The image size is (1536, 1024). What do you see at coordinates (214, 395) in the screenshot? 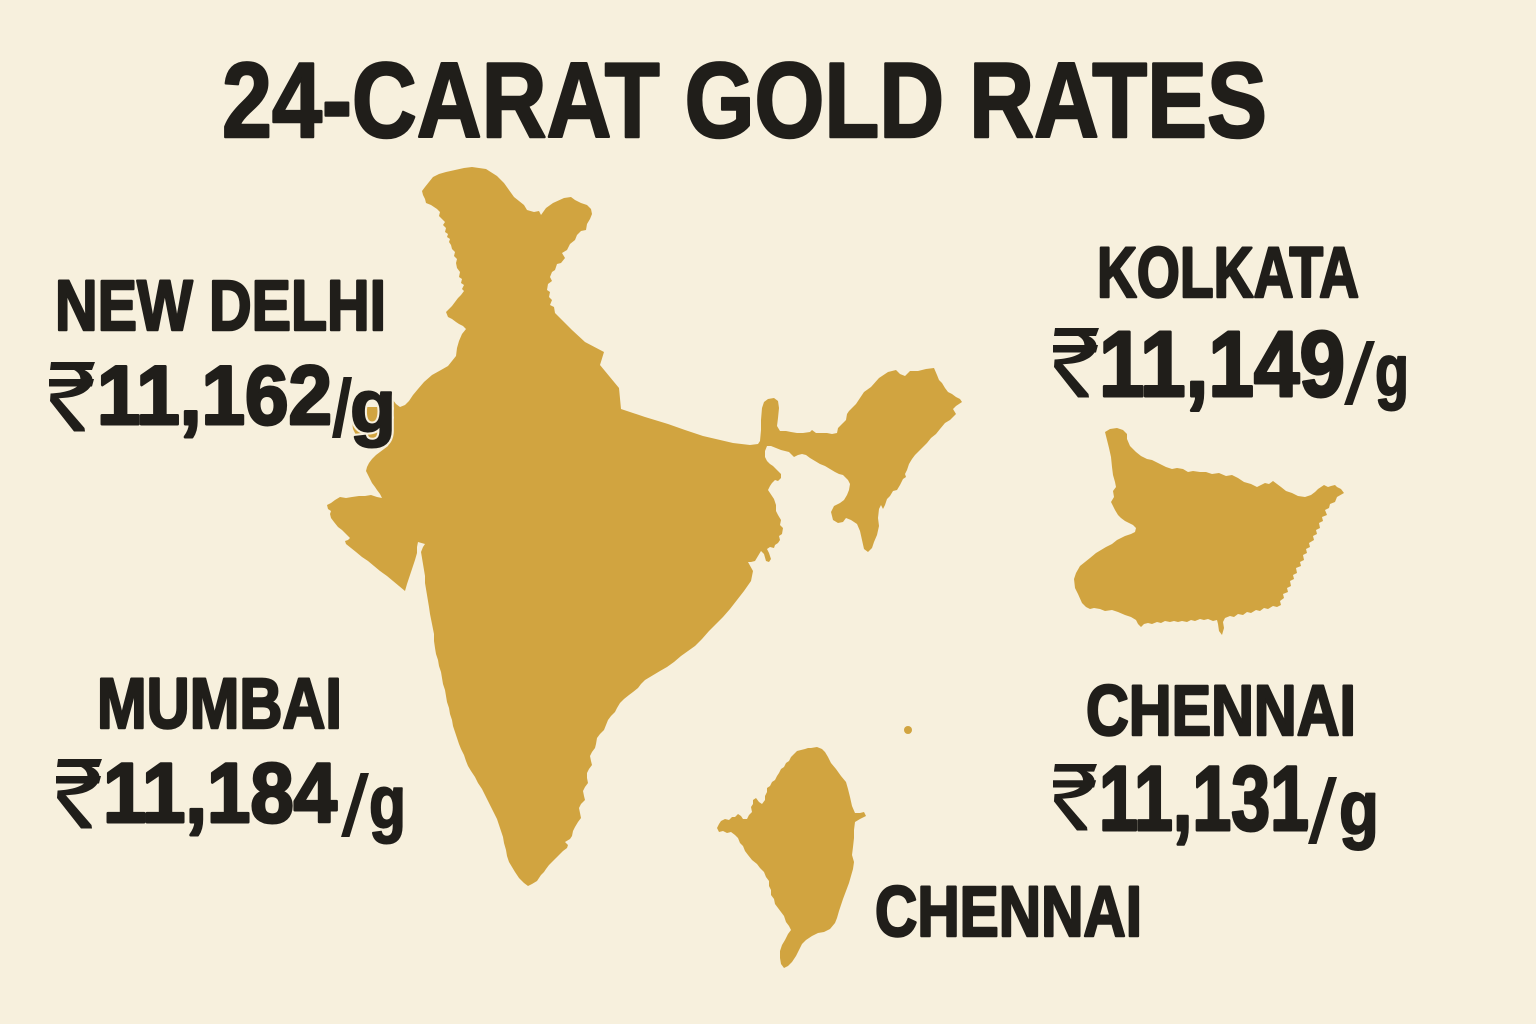
I see `svg-text: 11,162` at bounding box center [214, 395].